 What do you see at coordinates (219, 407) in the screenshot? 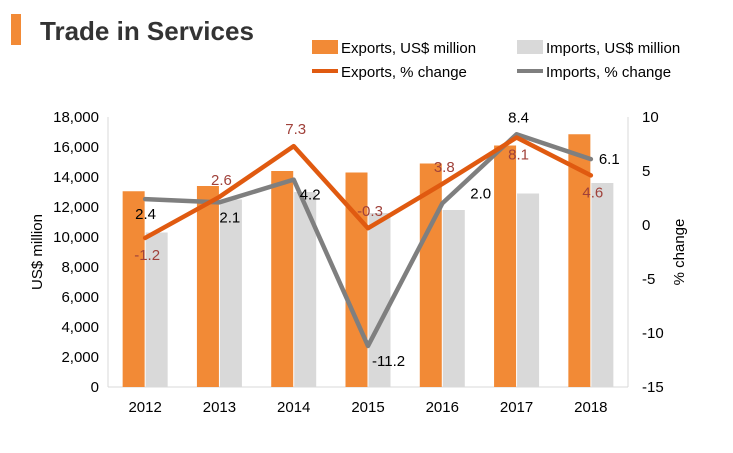
I see `x-tick-label: 2013` at bounding box center [219, 407].